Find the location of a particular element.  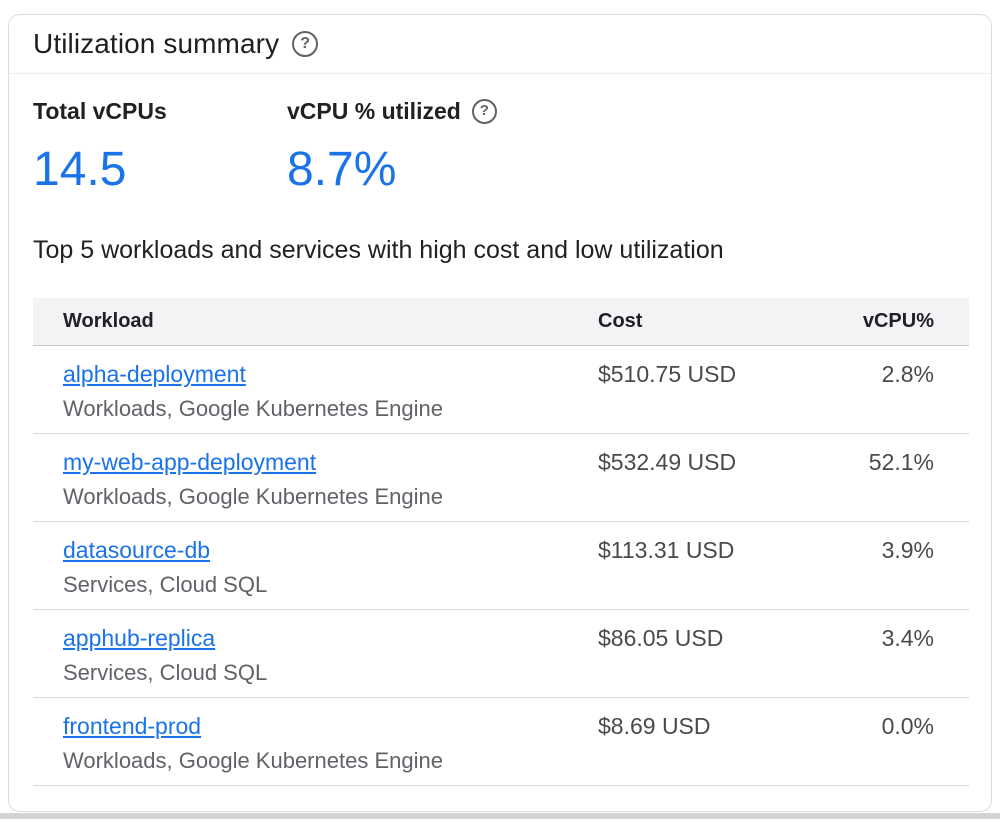

cost-value: $510.75 USD is located at coordinates (667, 374).